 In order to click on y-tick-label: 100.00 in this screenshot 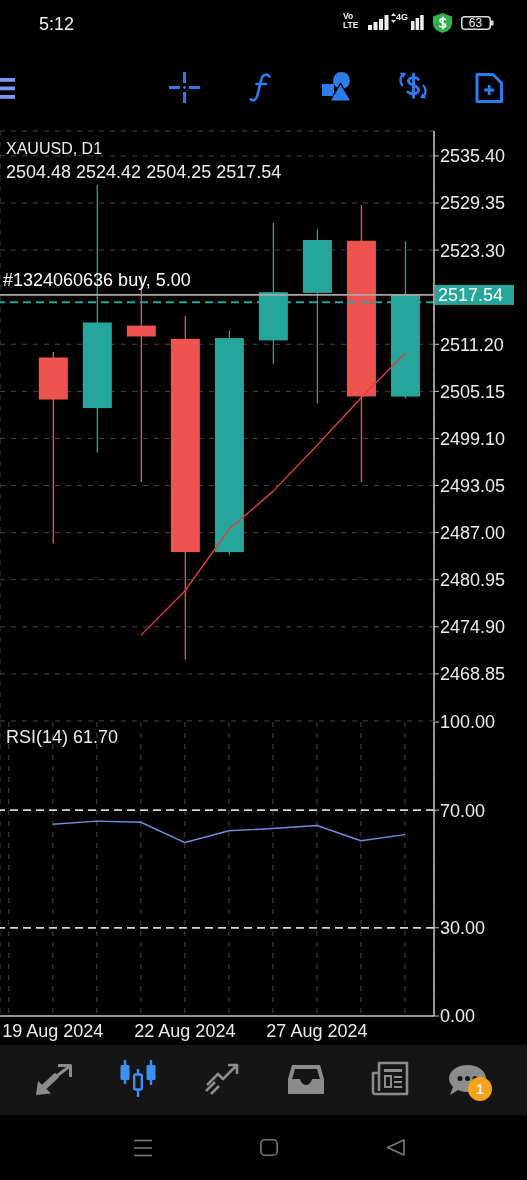, I will do `click(468, 722)`.